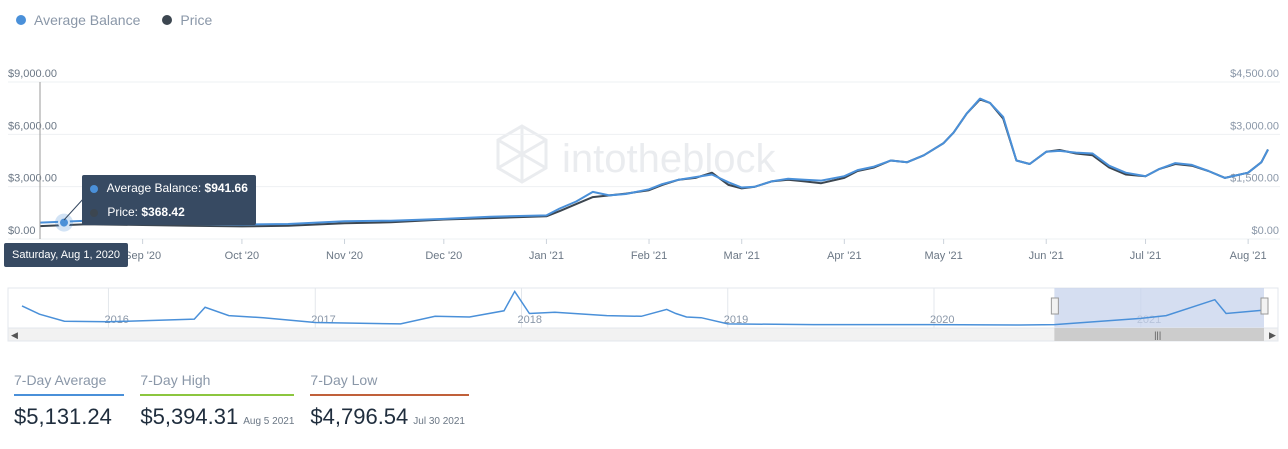 This screenshot has height=449, width=1288. I want to click on stat-value: $5,131.24, so click(63, 416).